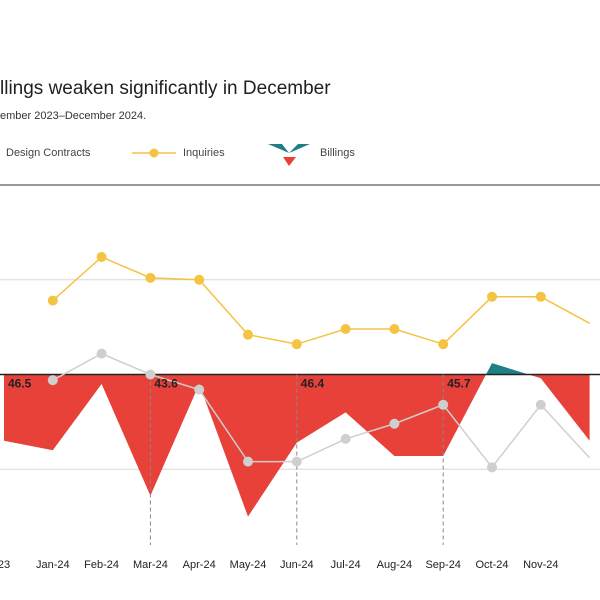 The width and height of the screenshot is (600, 600). Describe the element at coordinates (297, 565) in the screenshot. I see `x-tick-label: Jun-24` at that location.